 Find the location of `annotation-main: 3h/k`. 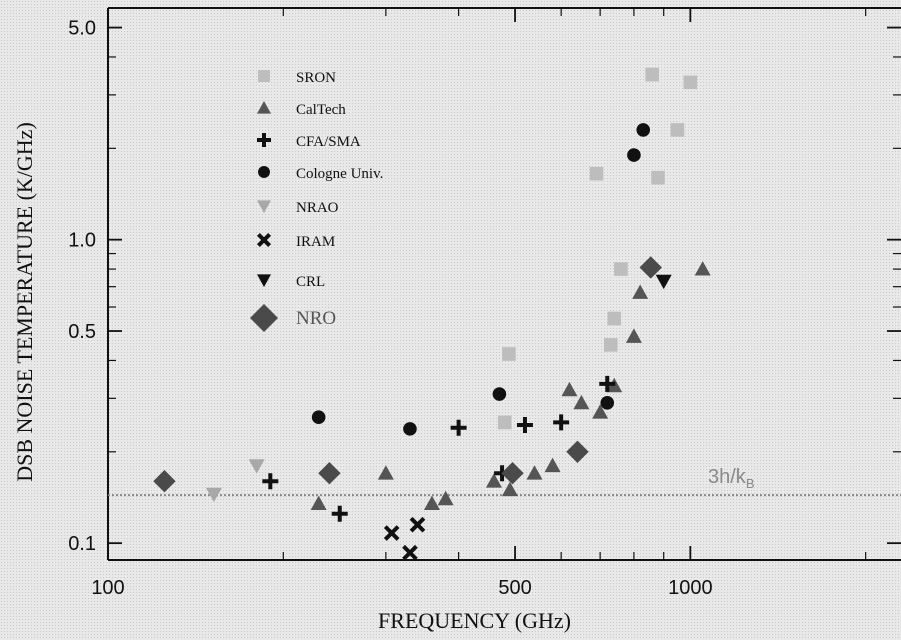

annotation-main: 3h/k is located at coordinates (727, 477).